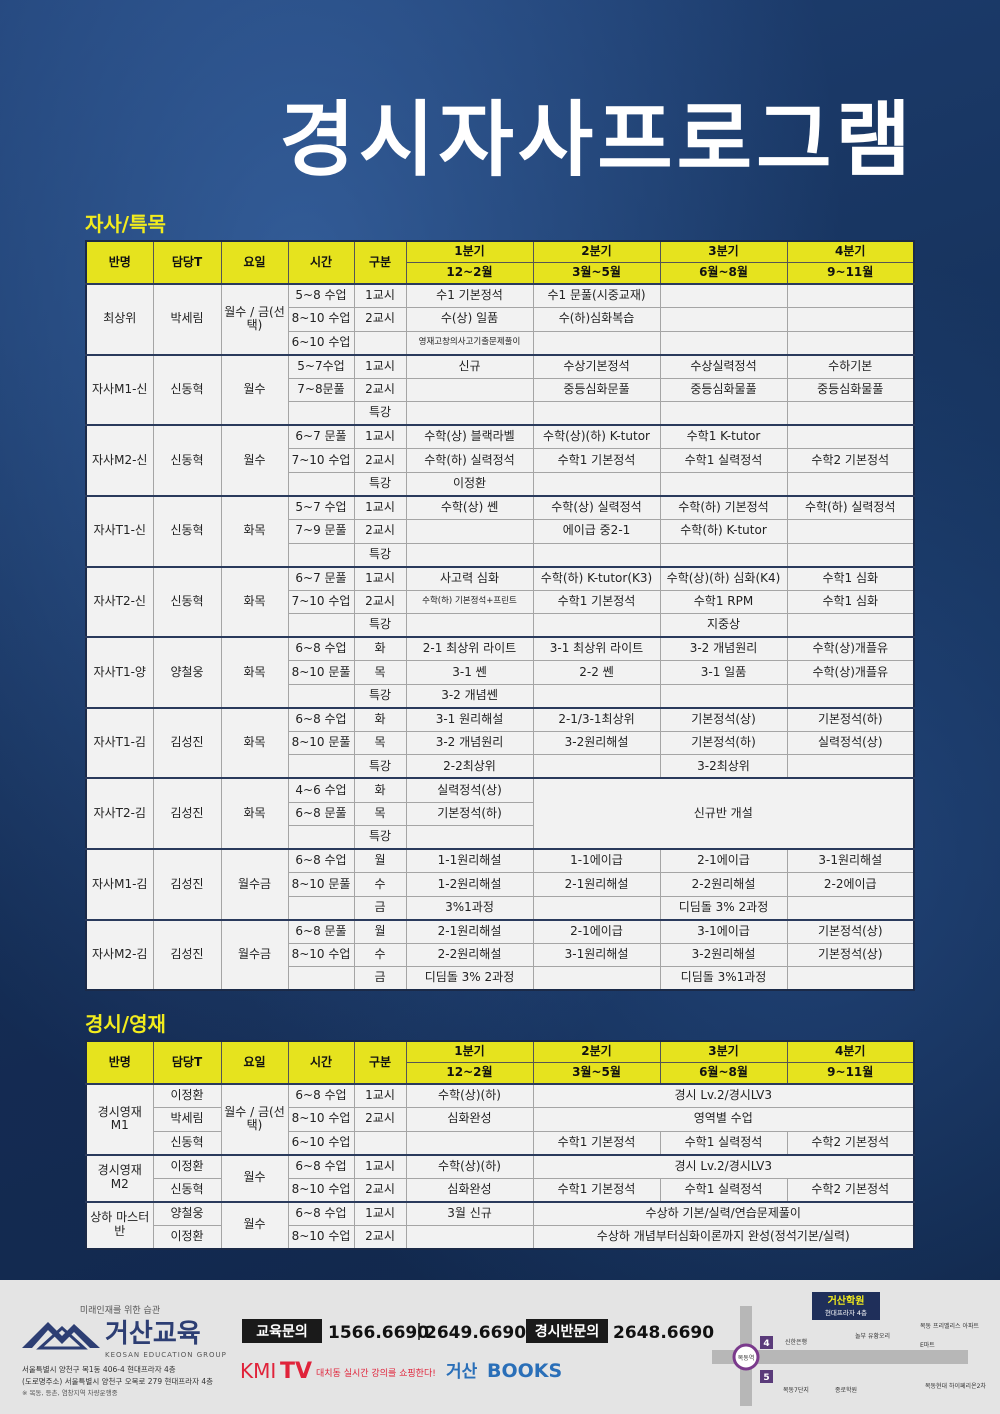 The width and height of the screenshot is (1000, 1414). I want to click on table-cell: 8~10 문풀, so click(321, 672).